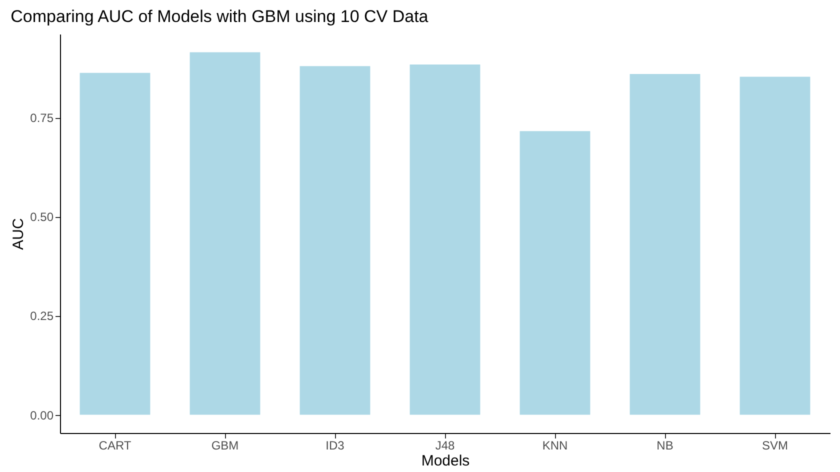 This screenshot has width=840, height=472. I want to click on x-tick-label: GBM, so click(225, 445).